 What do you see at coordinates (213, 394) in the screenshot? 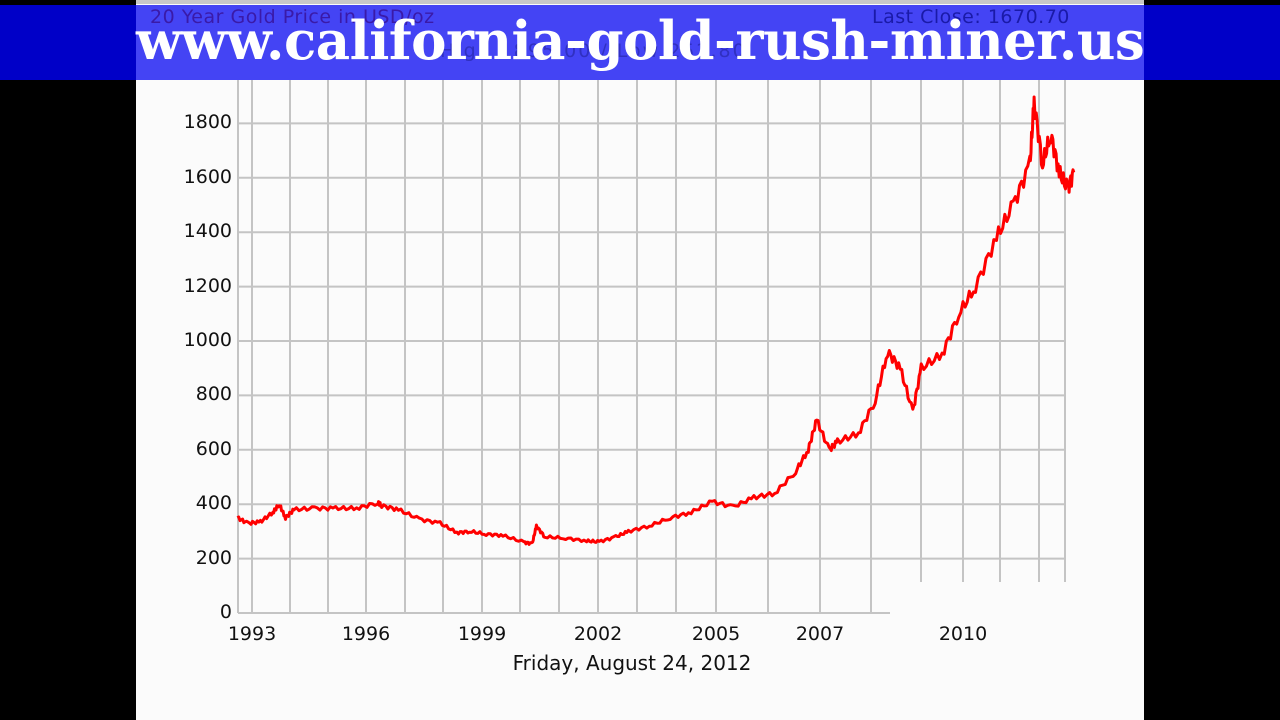
I see `y-tick-label: 800` at bounding box center [213, 394].